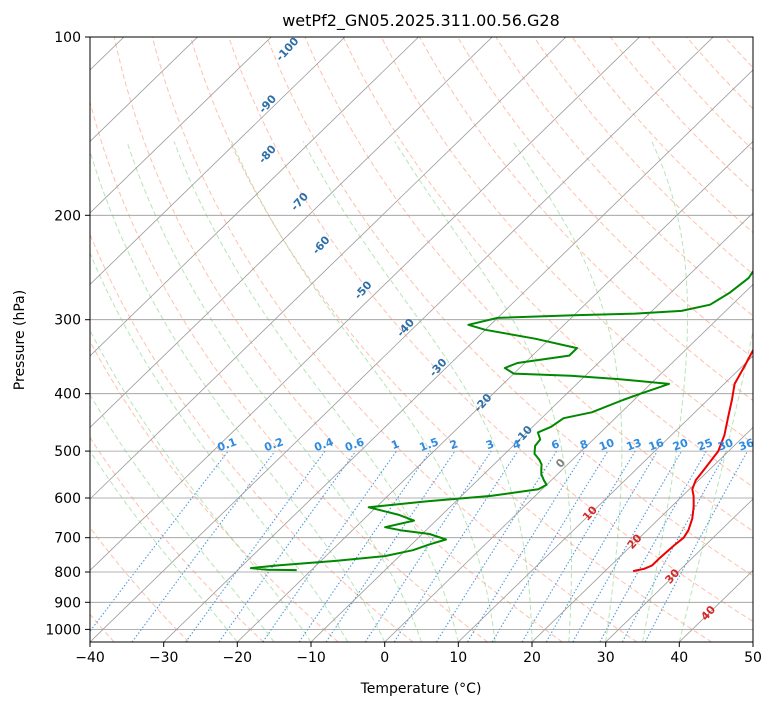 Image resolution: width=775 pixels, height=708 pixels. Describe the element at coordinates (429, 444) in the screenshot. I see `mixing-ratio-label: 1.5` at that location.